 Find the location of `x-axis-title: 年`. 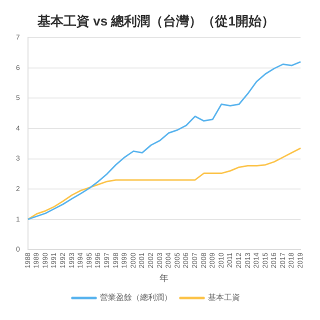

x-axis-title: 年 is located at coordinates (164, 278).